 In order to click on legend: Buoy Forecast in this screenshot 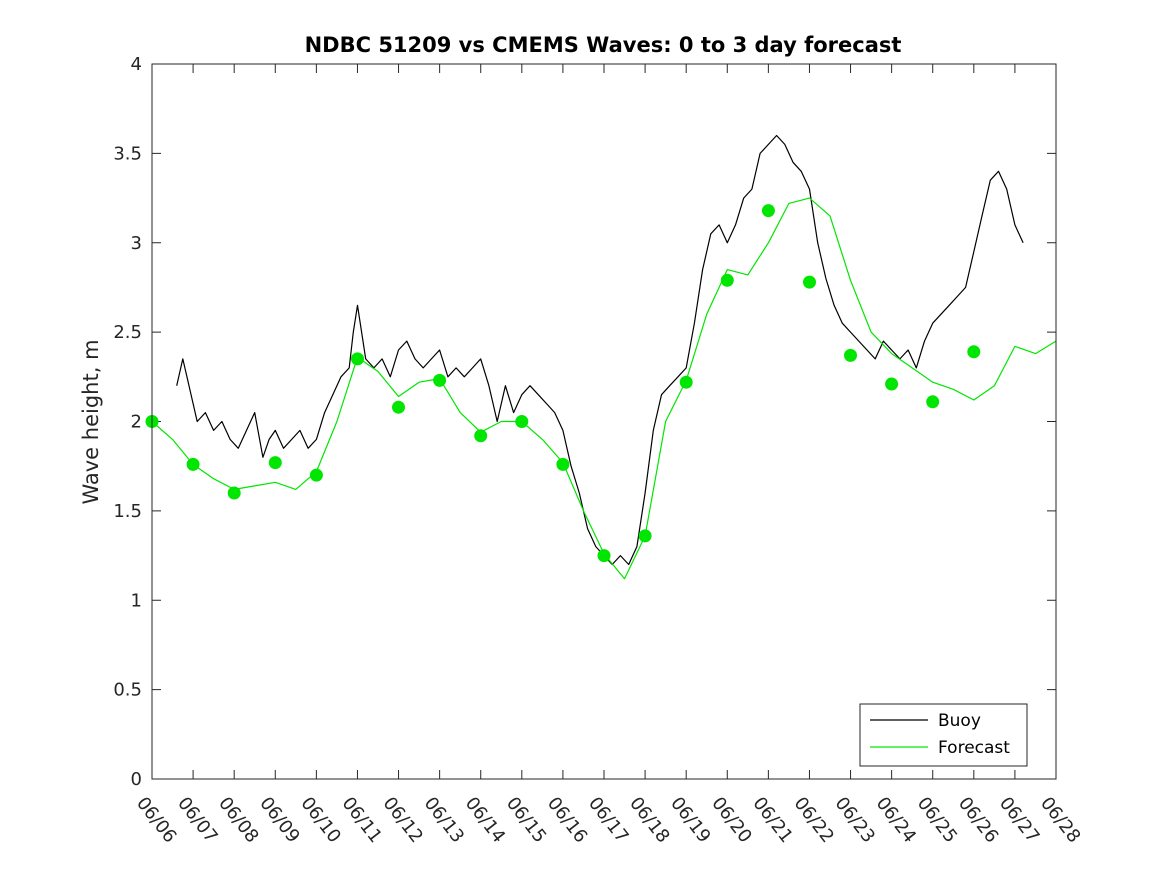, I will do `click(943, 735)`.